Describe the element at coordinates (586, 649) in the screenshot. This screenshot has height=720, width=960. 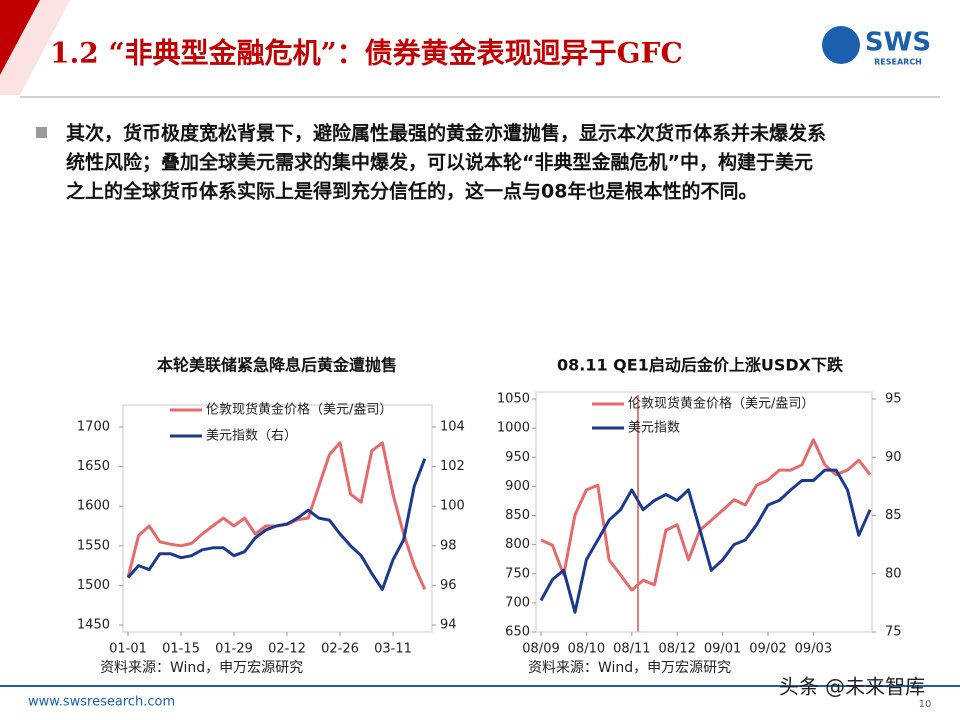
I see `x-tick-label: 08/10` at that location.